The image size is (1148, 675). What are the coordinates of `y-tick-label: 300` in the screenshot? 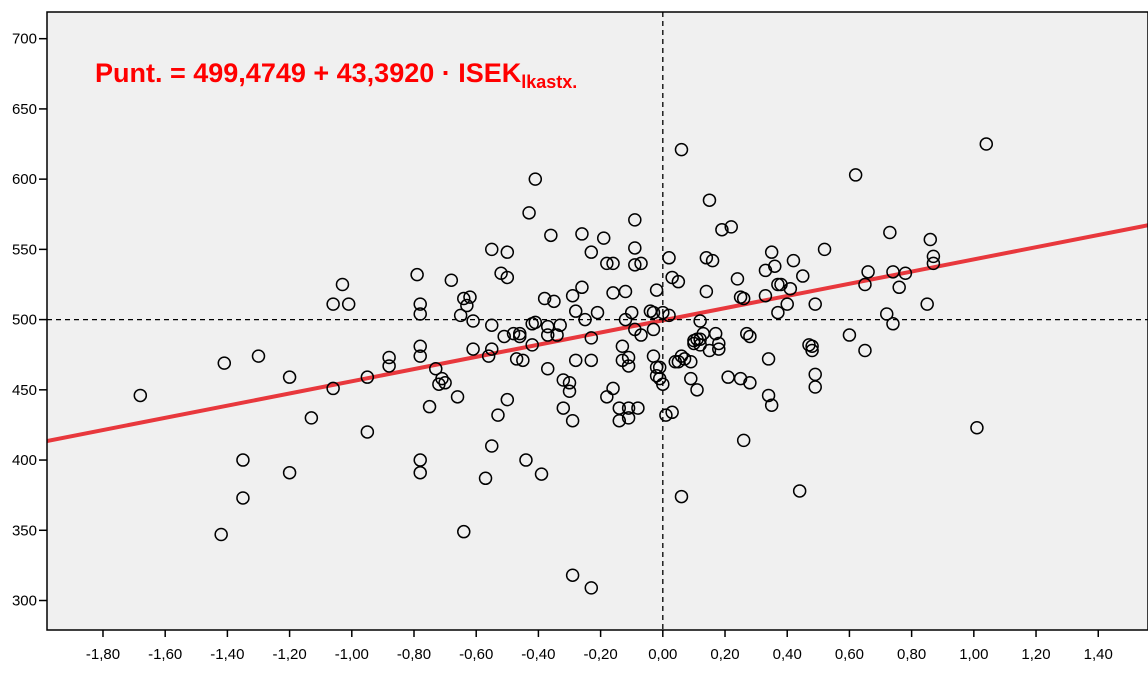 It's located at (24, 601).